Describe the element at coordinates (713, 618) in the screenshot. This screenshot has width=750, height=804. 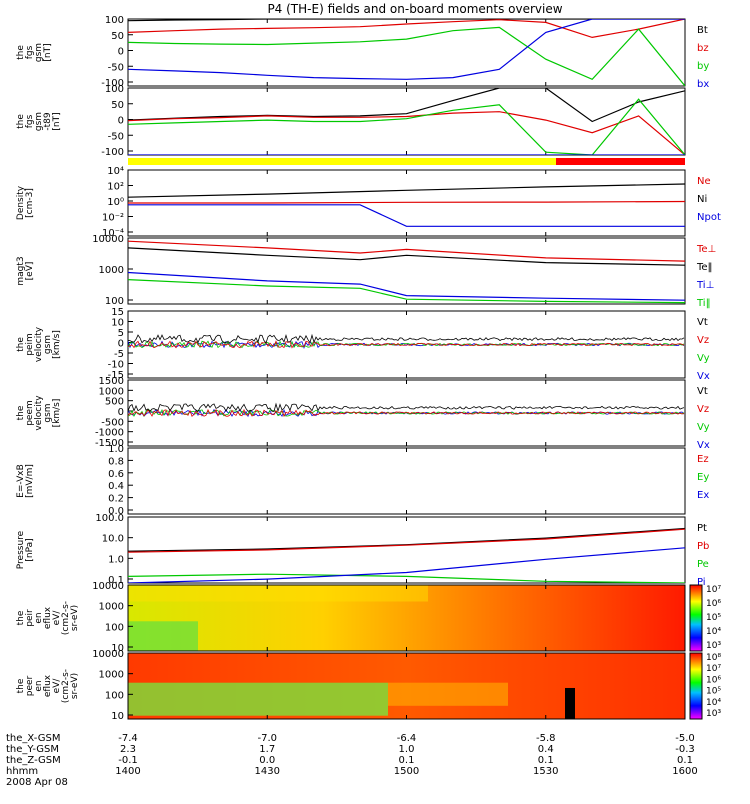
I see `colorbar-tick-label: 10⁵` at that location.